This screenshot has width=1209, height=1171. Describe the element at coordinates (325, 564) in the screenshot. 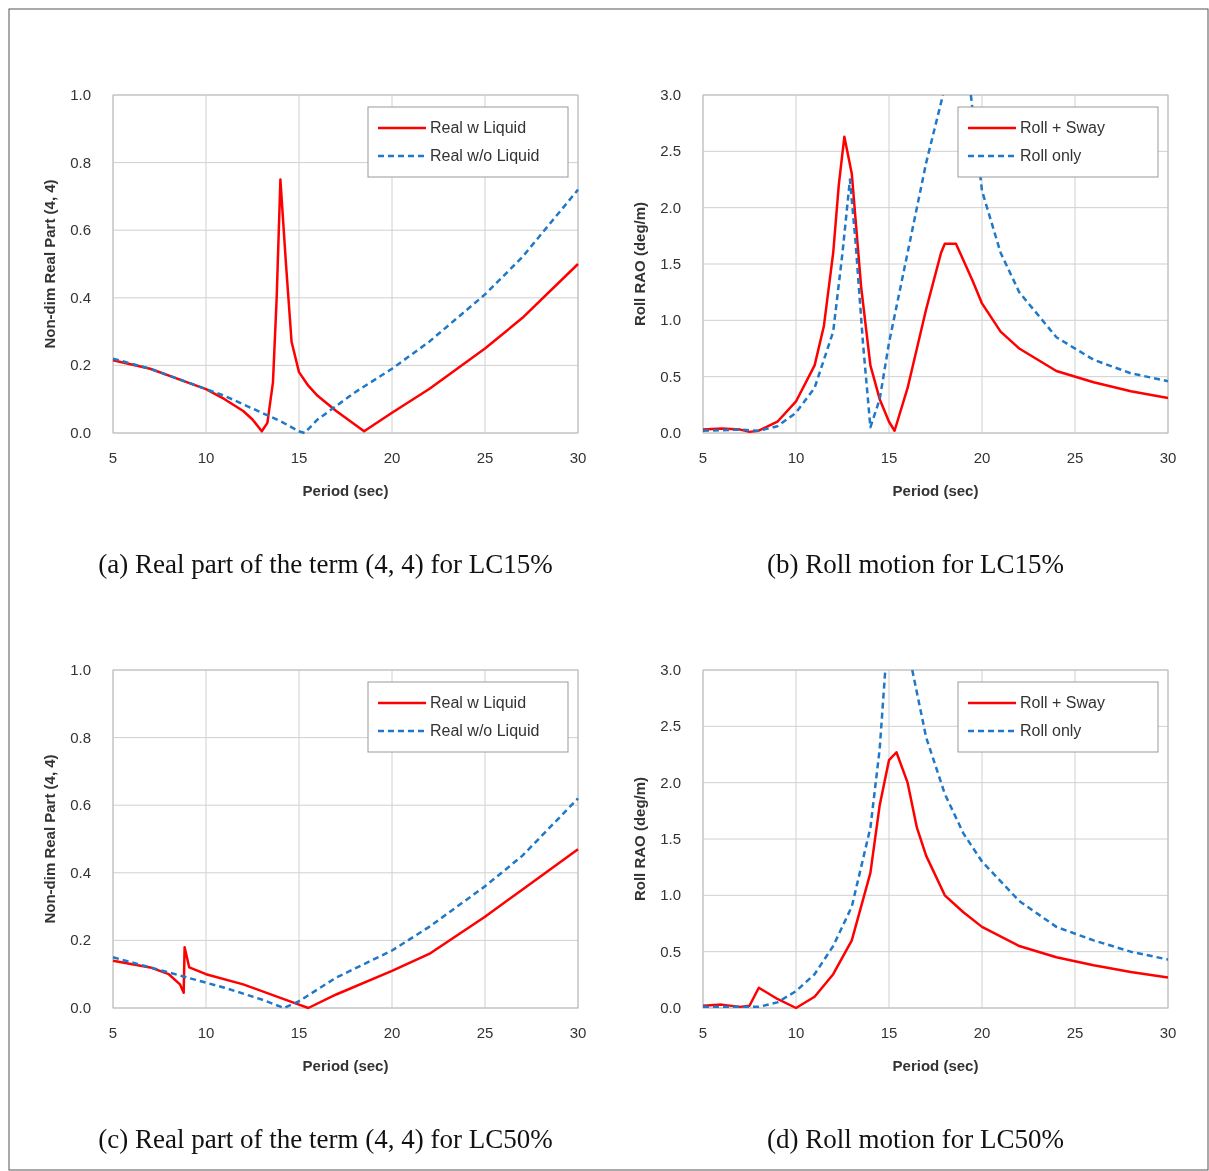

I see `text: (a) Real part of the term (4, 4) for LC15%` at that location.